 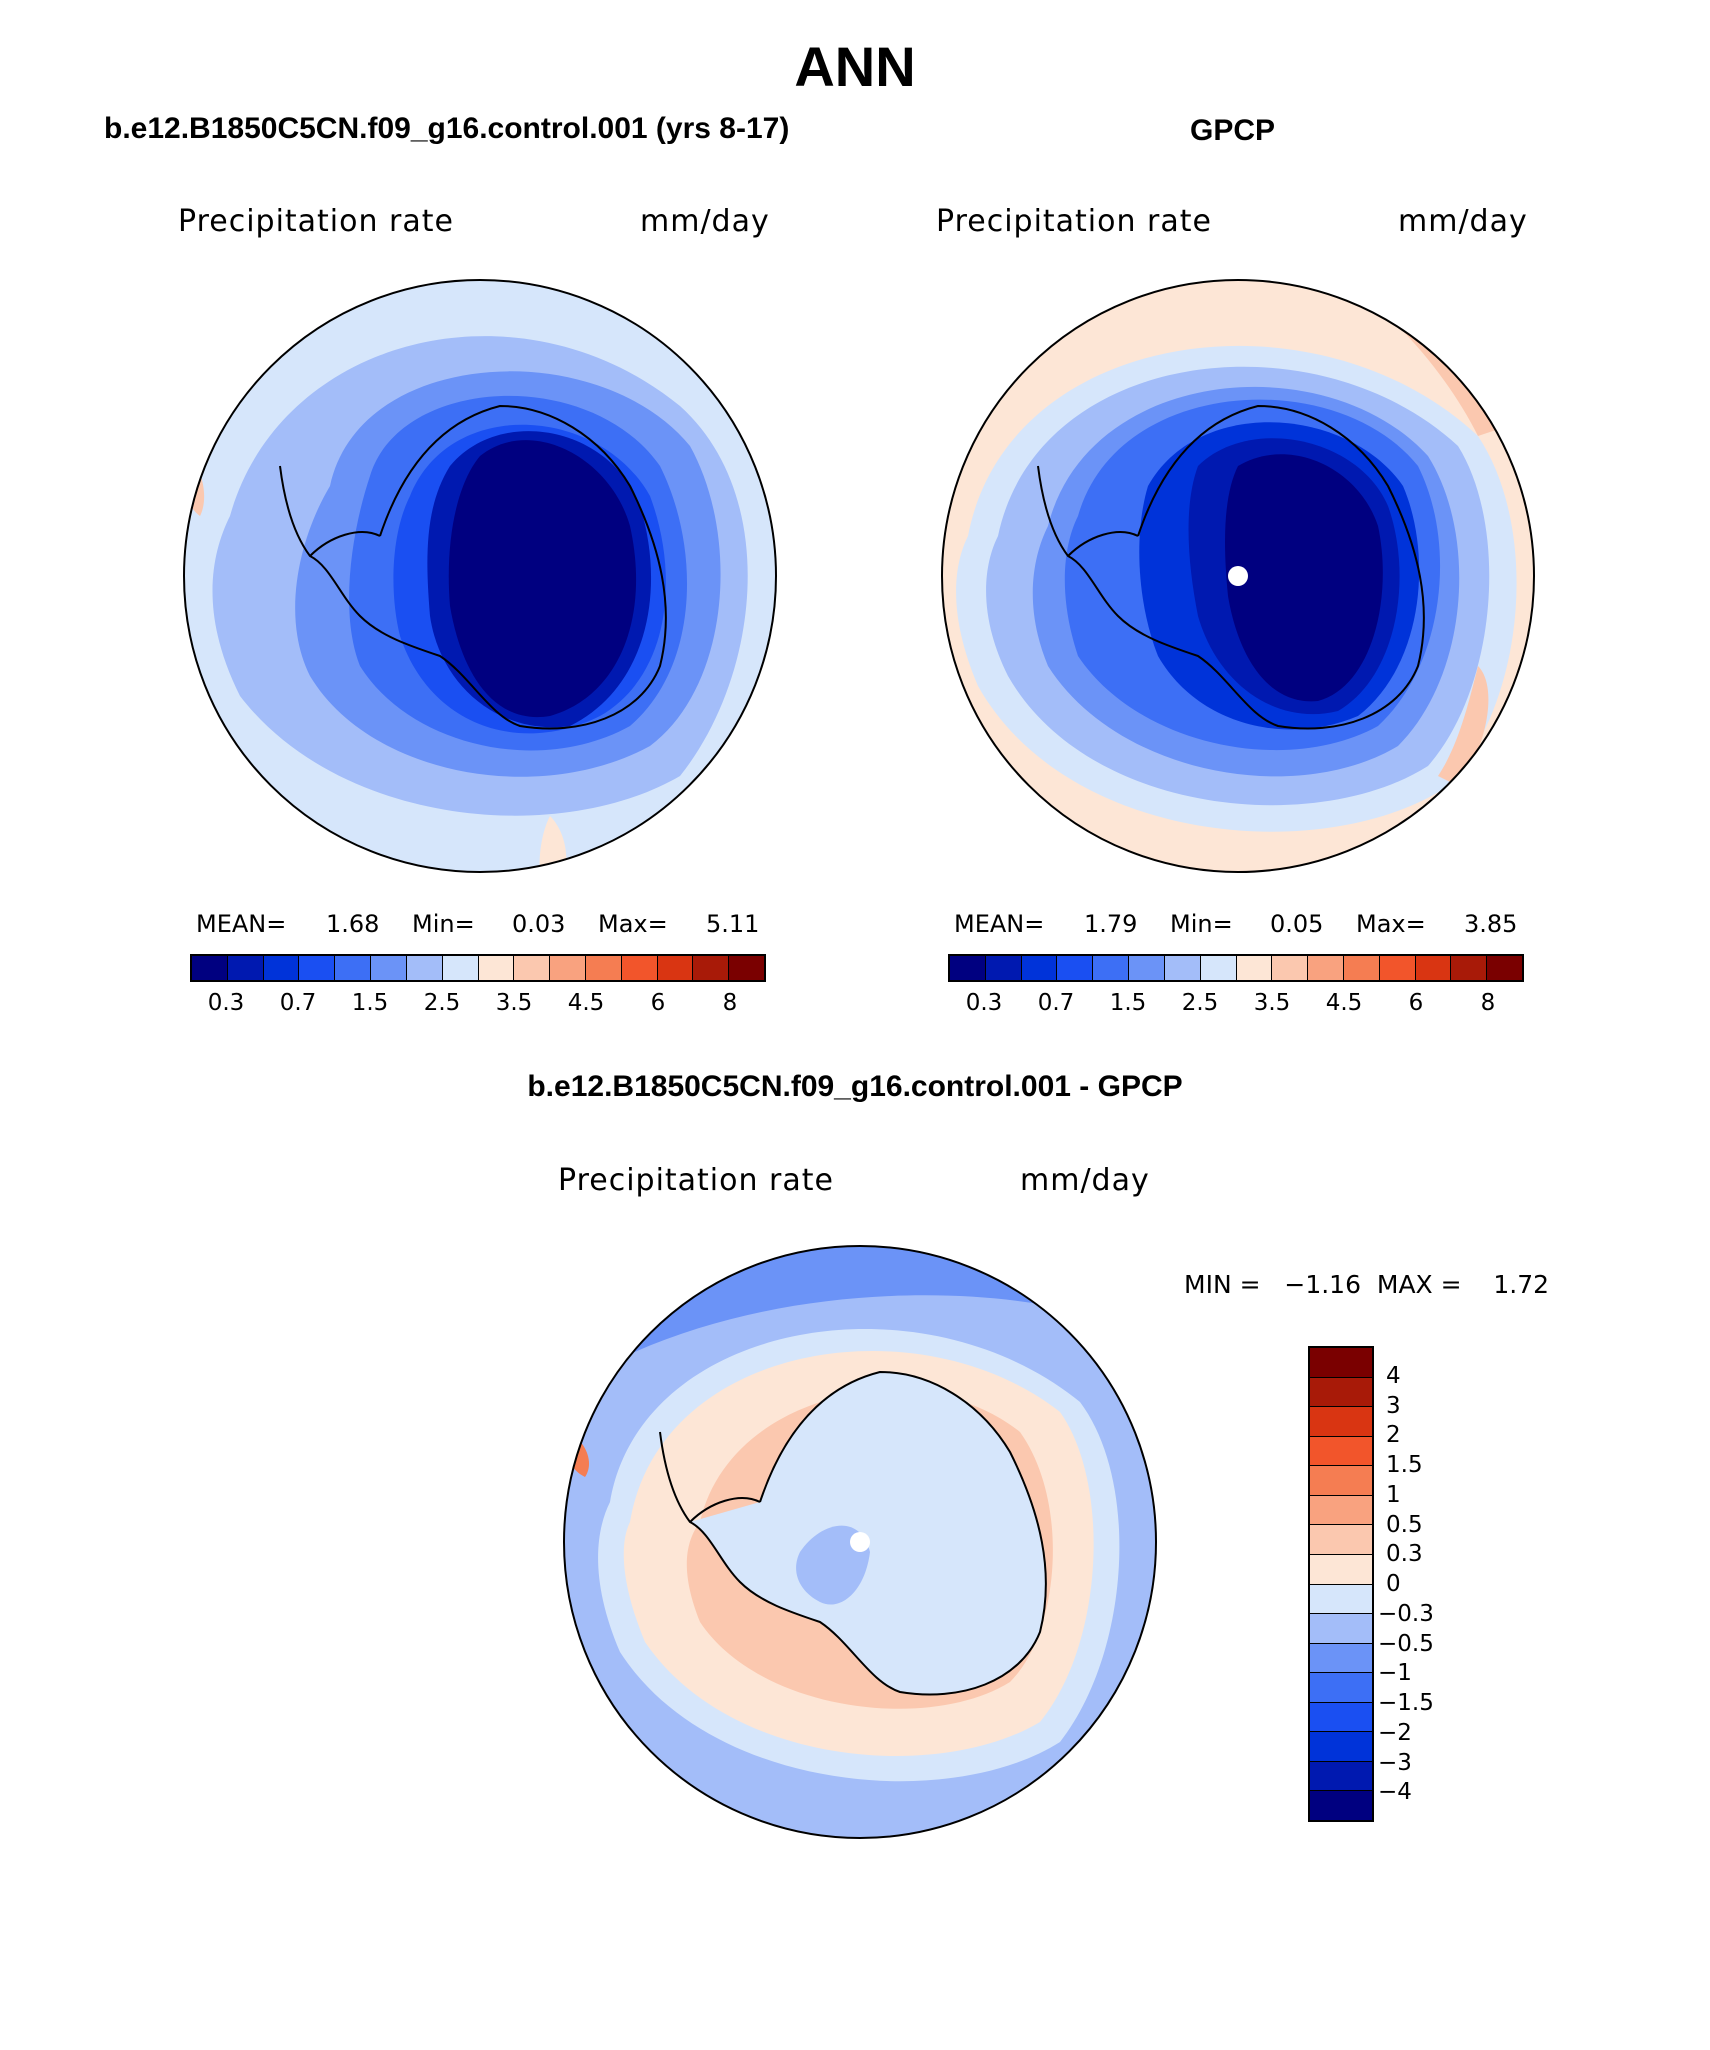 I want to click on diff-colorbar-label-14: −4, so click(x=1395, y=1792).